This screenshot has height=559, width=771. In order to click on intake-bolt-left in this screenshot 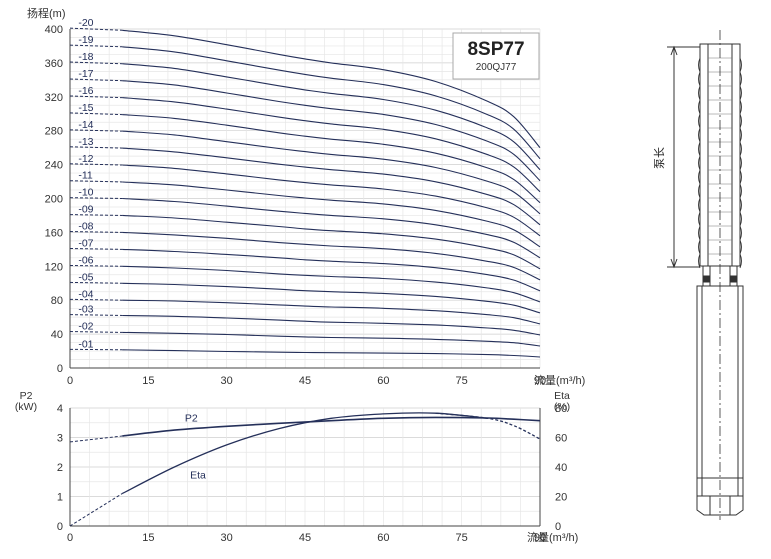, I will do `click(706, 279)`.